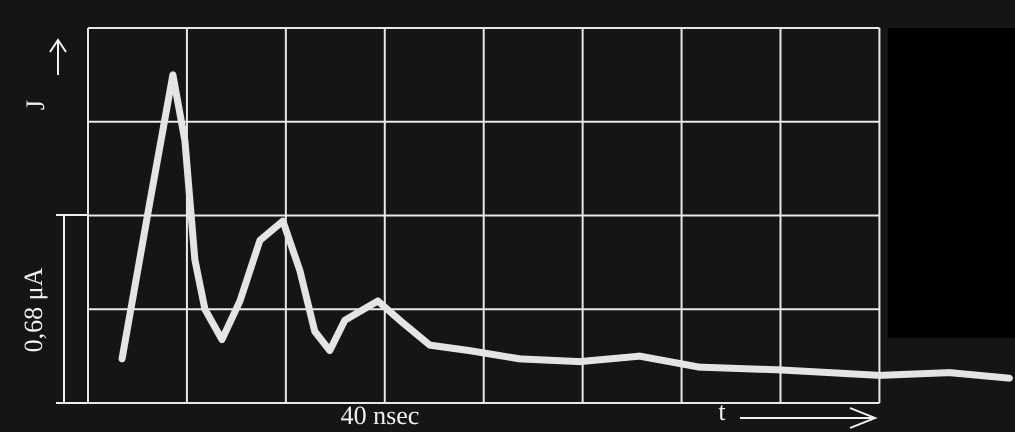 This screenshot has height=432, width=1015. I want to click on dark-region, so click(951, 183).